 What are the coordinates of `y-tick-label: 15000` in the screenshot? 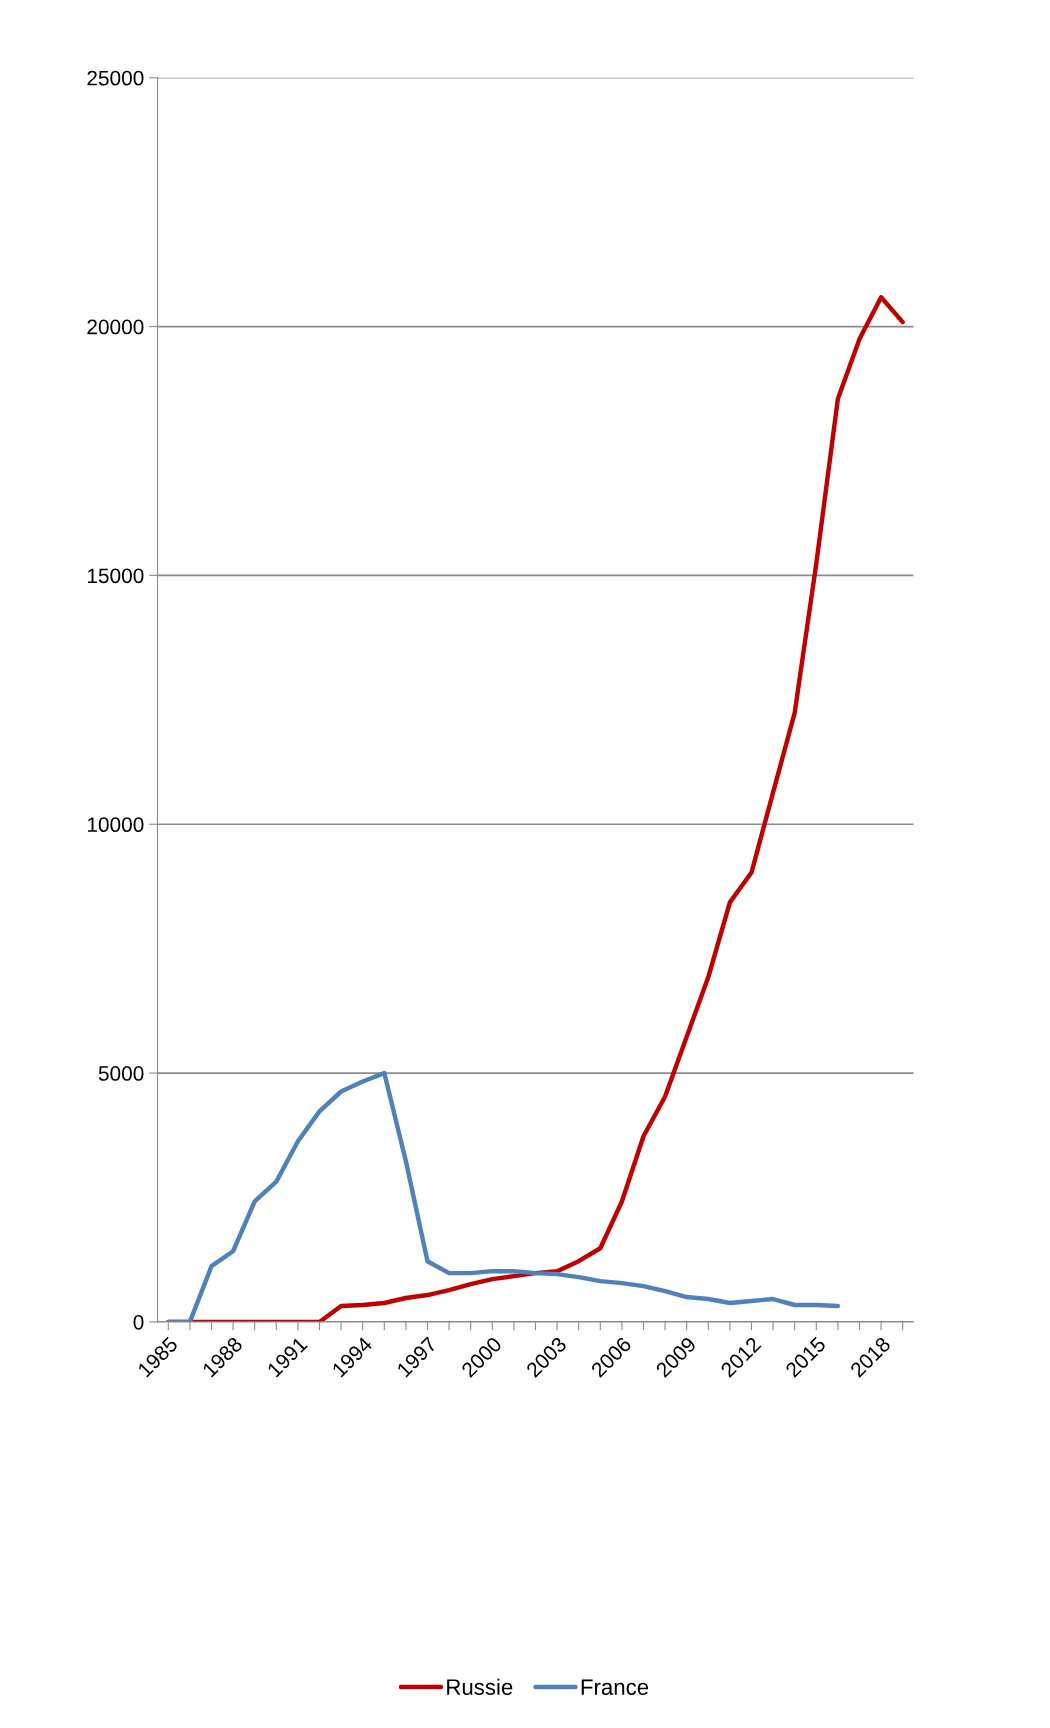 It's located at (115, 576).